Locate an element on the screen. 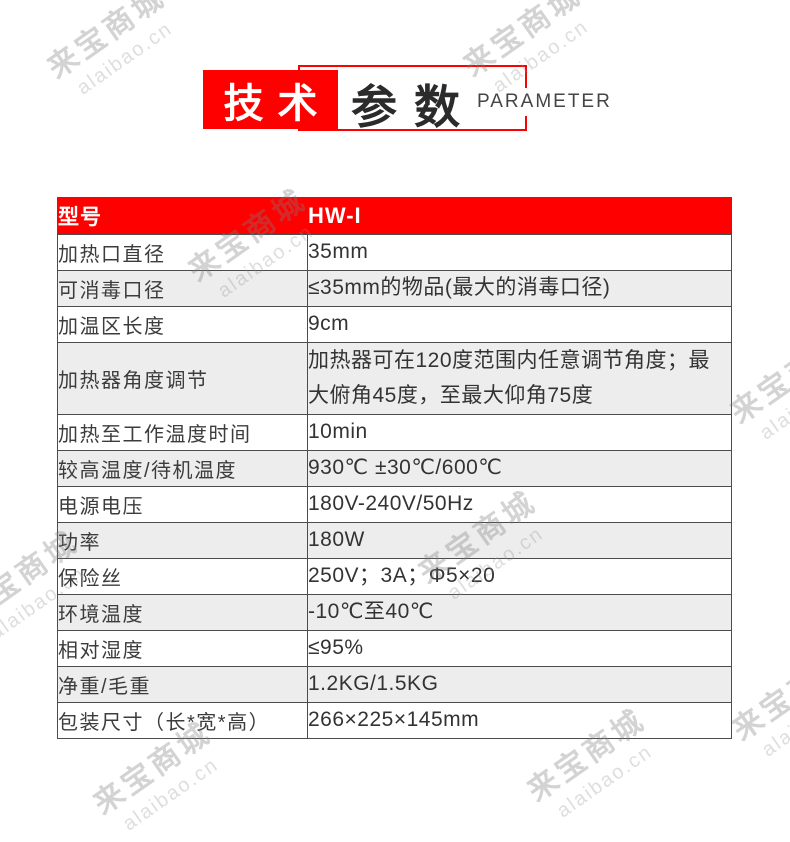 Image resolution: width=790 pixels, height=842 pixels. spec-row: 相对湿度 ≤95% is located at coordinates (394, 648).